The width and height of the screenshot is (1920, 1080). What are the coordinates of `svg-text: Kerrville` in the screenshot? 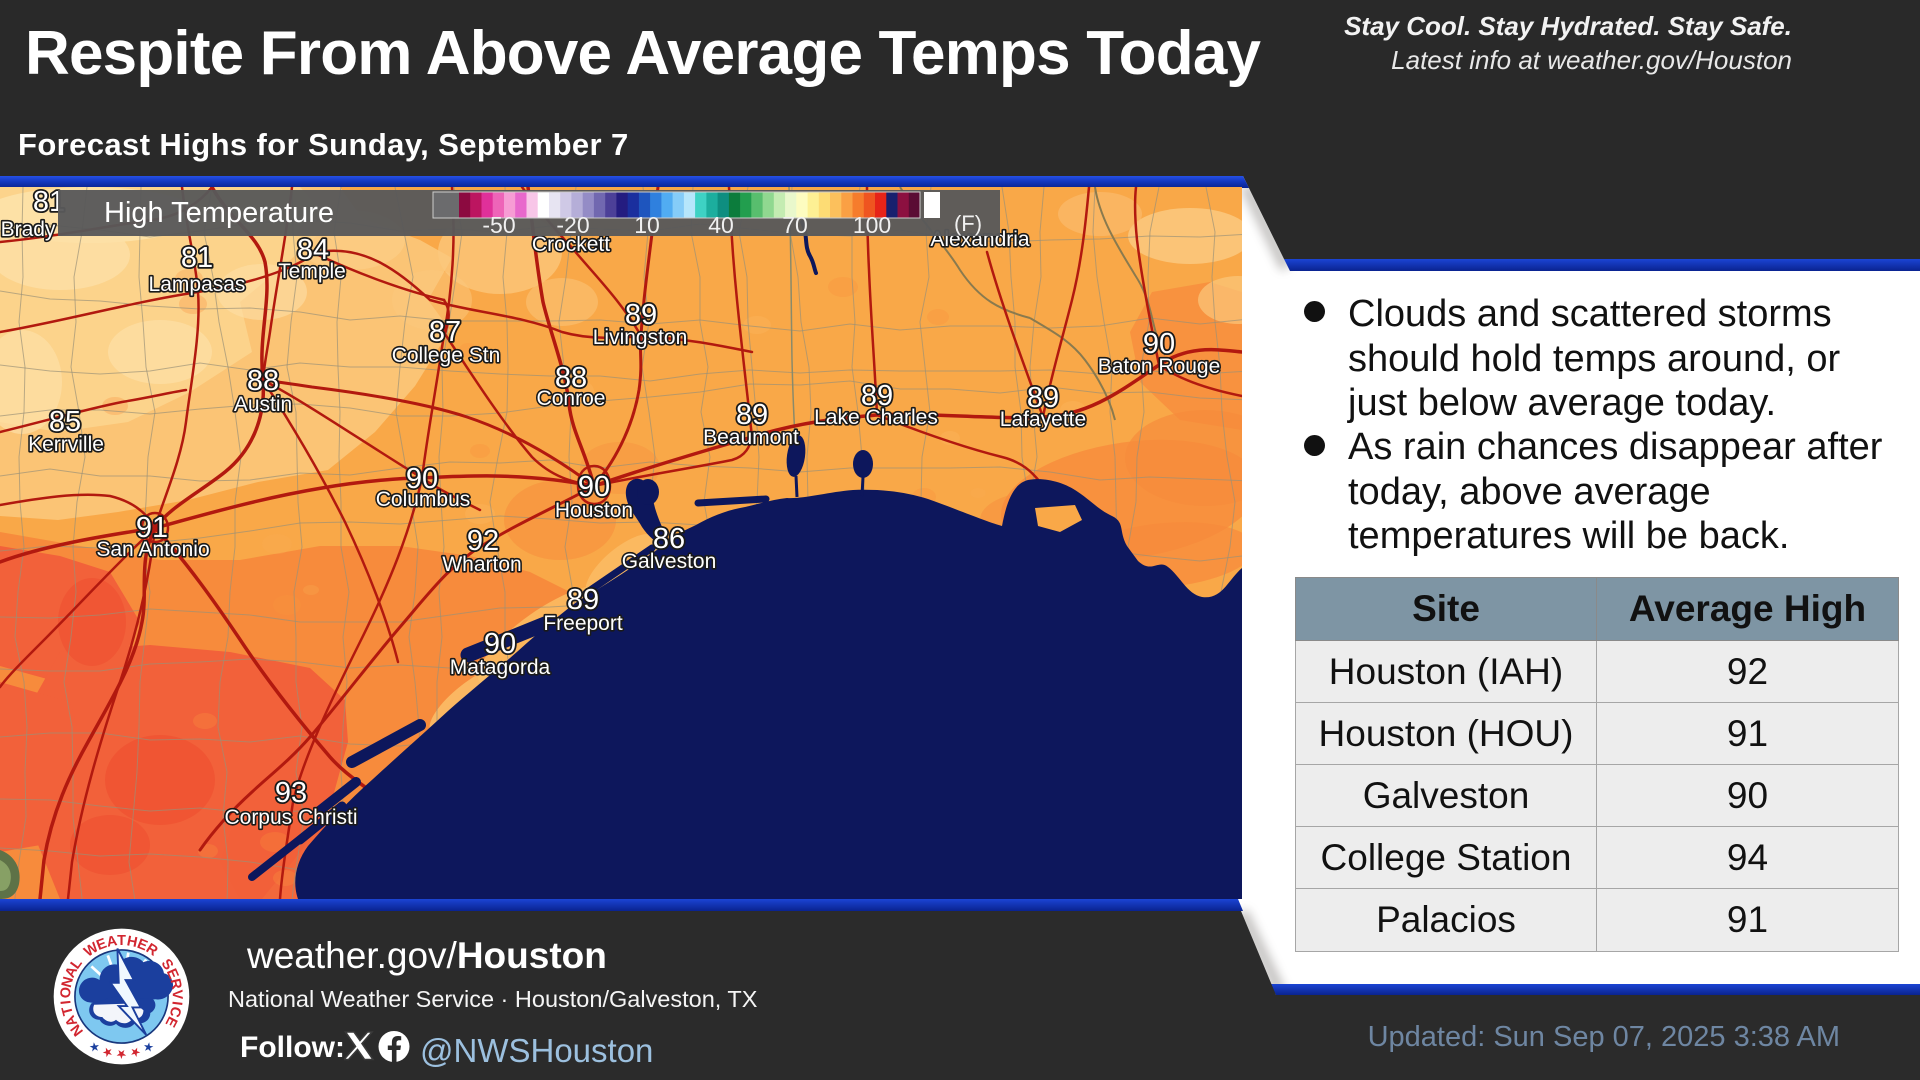 It's located at (66, 444).